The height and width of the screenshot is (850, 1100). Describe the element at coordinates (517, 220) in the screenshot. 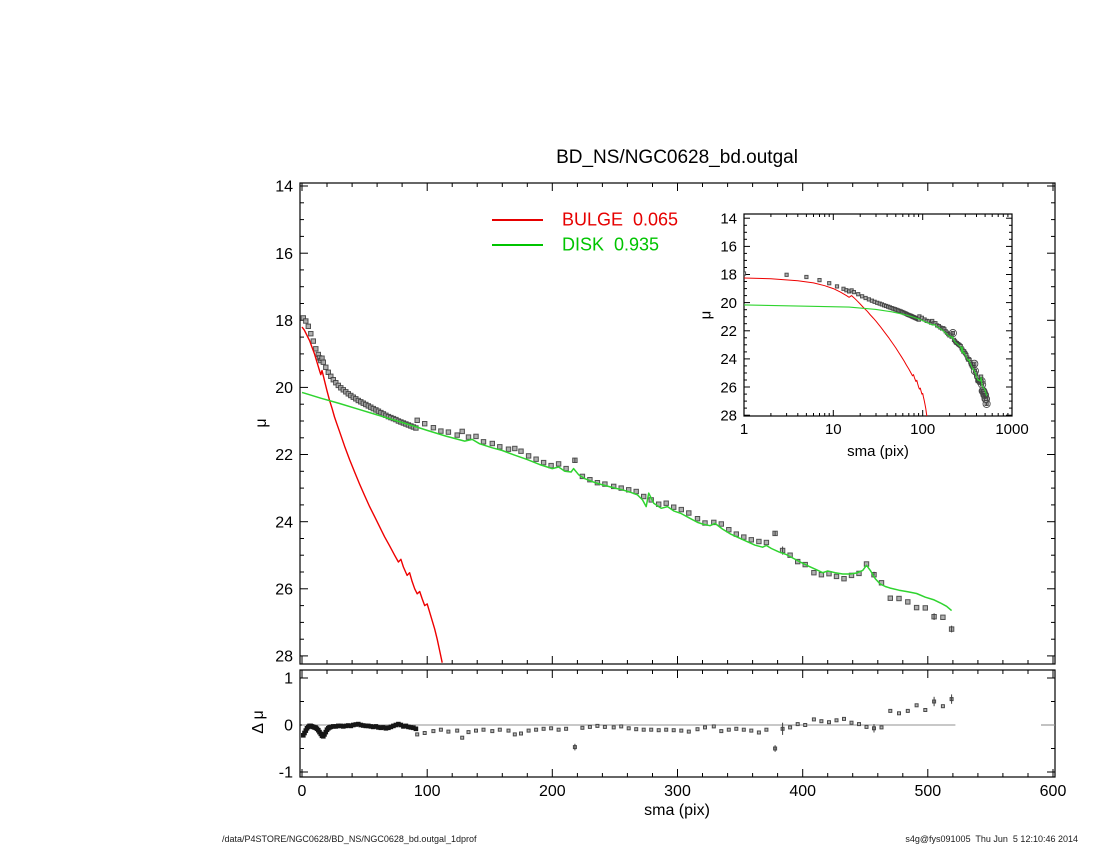

I see `bulge-legend-line-swatch` at that location.